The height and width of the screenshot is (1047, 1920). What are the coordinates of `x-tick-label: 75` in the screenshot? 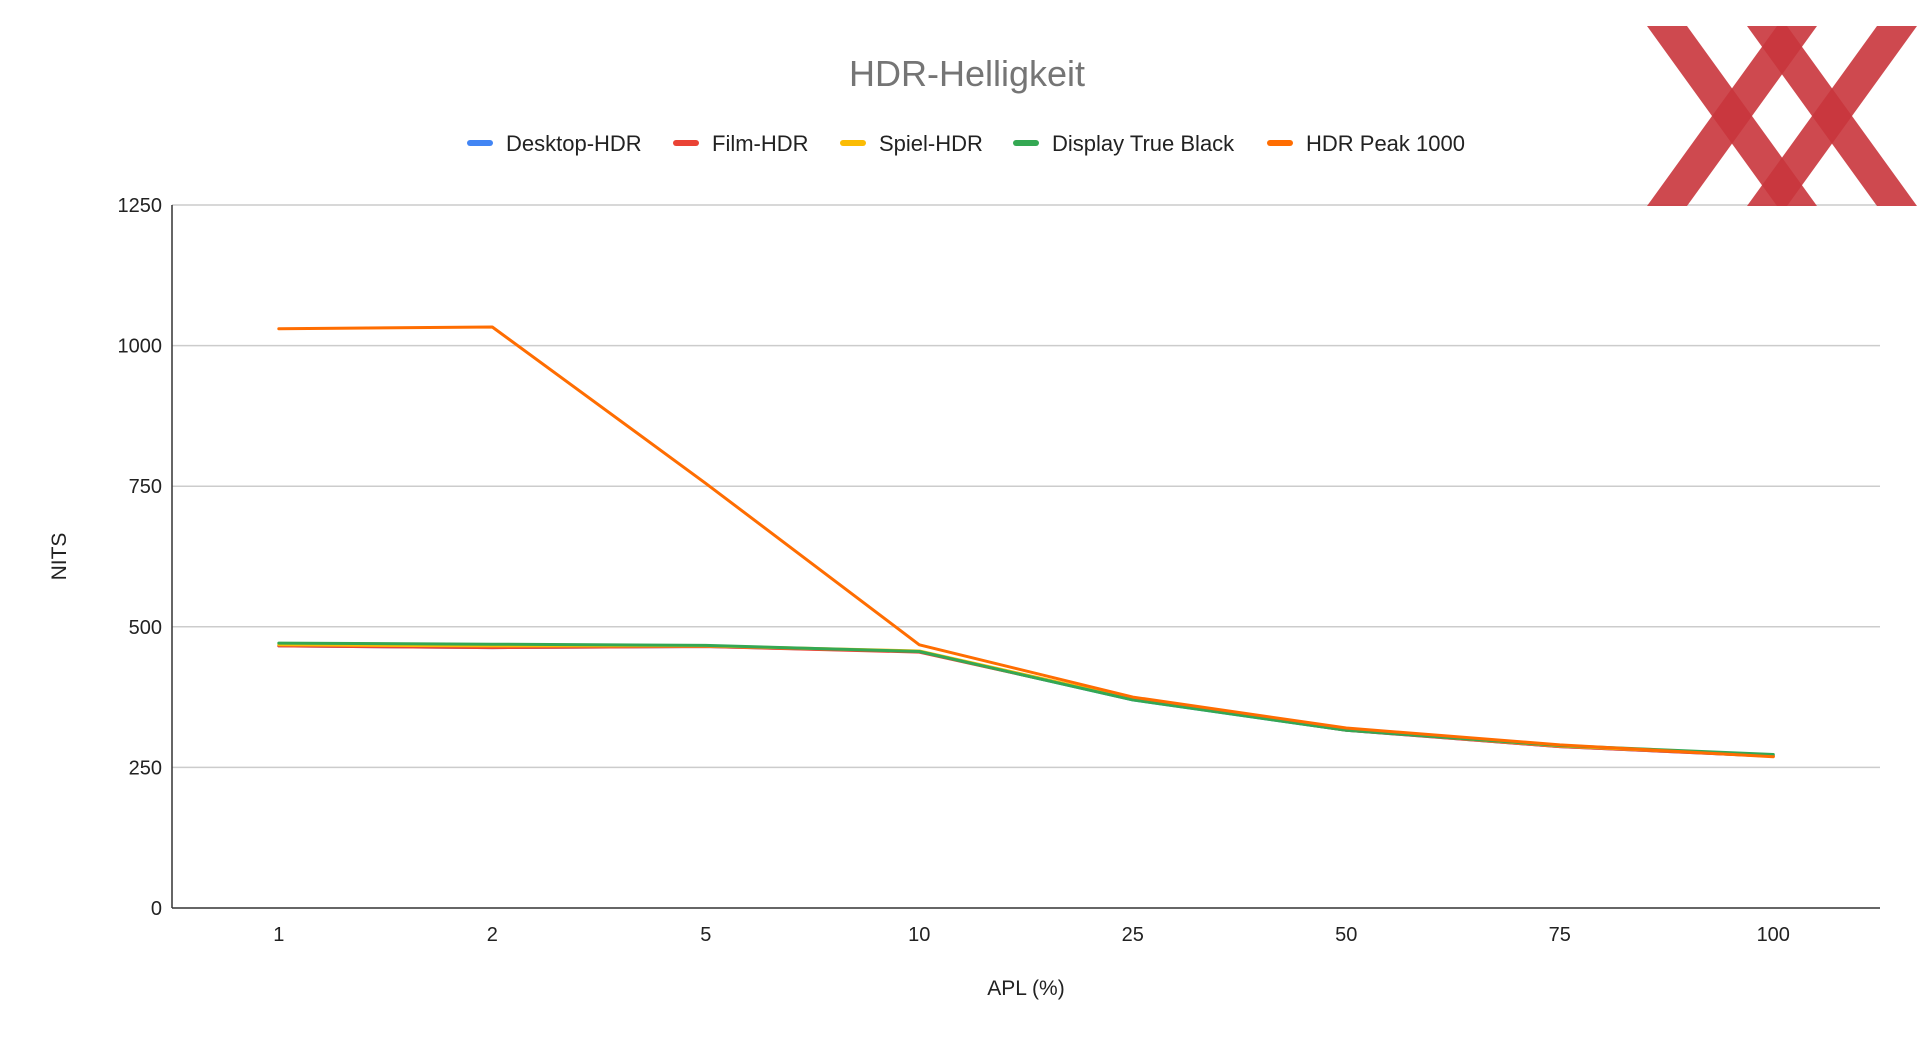 It's located at (1560, 935).